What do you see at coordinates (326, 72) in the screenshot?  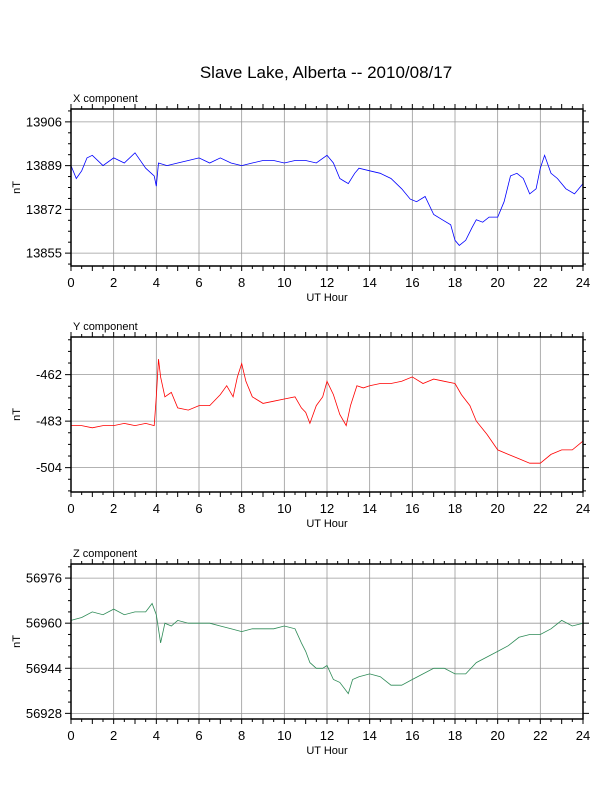 I see `chart-title: Slave Lake, Alberta -- 2010/08/17` at bounding box center [326, 72].